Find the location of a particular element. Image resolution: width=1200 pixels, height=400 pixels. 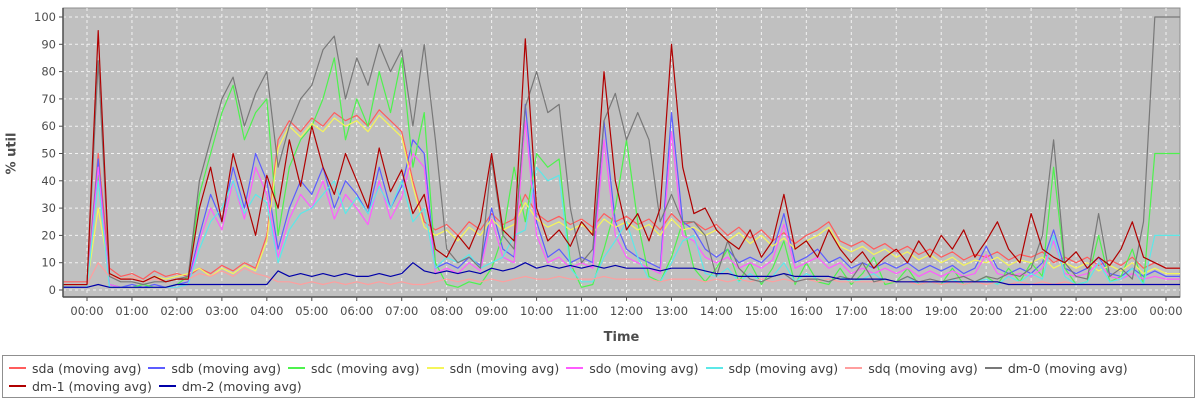

x-tick-label: 01:00 is located at coordinates (131, 311).